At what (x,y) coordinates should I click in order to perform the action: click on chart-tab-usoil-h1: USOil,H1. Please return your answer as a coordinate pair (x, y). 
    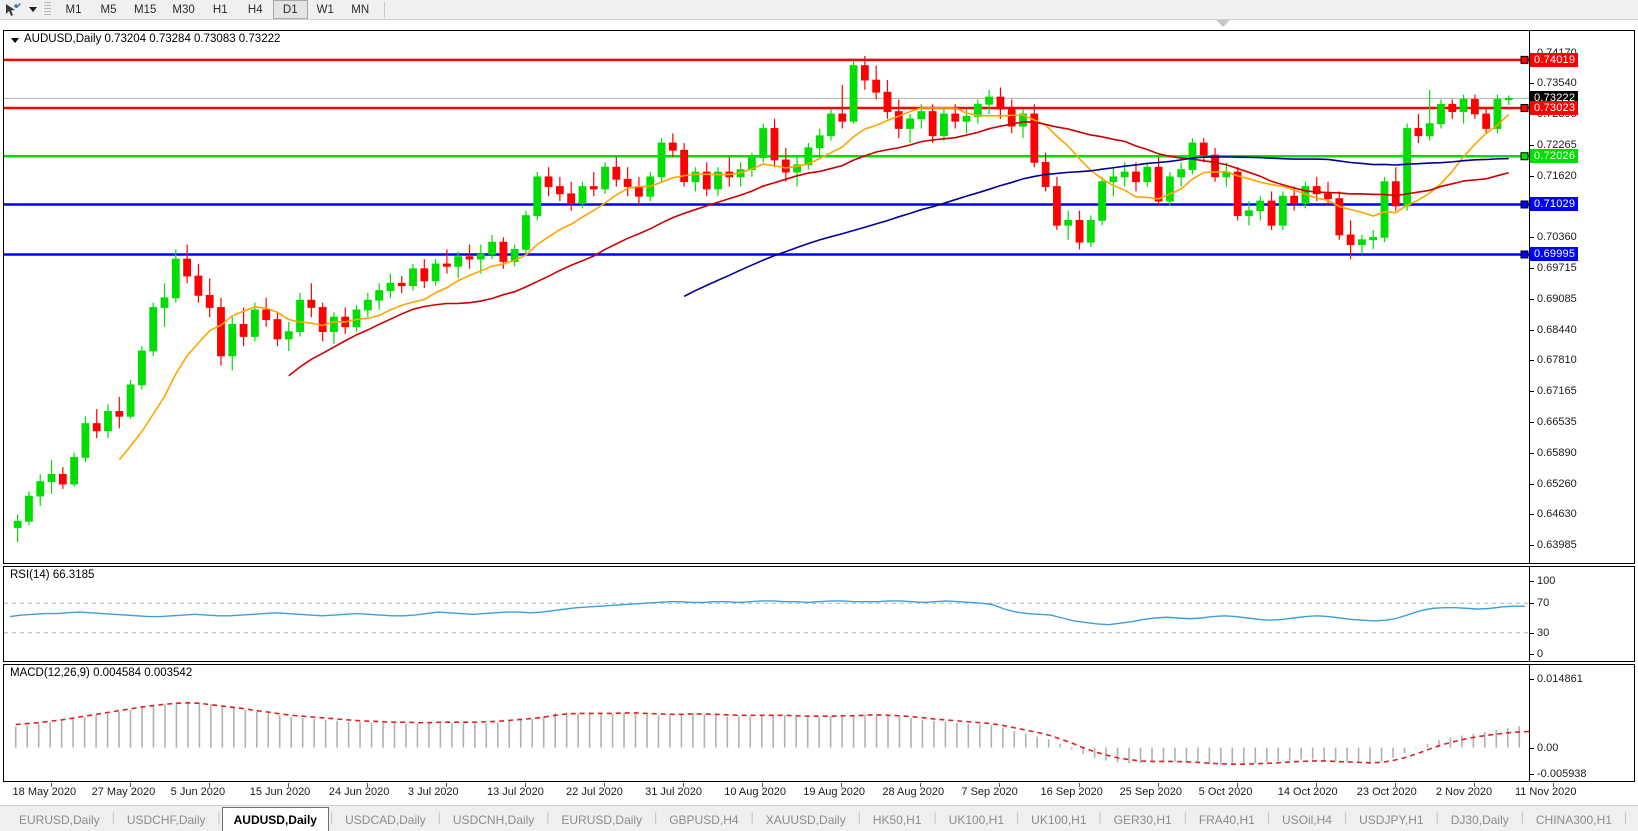
    Looking at the image, I should click on (1633, 820).